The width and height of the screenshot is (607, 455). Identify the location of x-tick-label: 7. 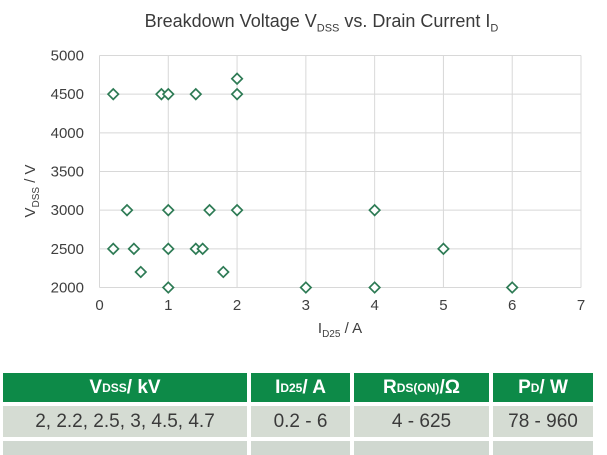
(581, 305).